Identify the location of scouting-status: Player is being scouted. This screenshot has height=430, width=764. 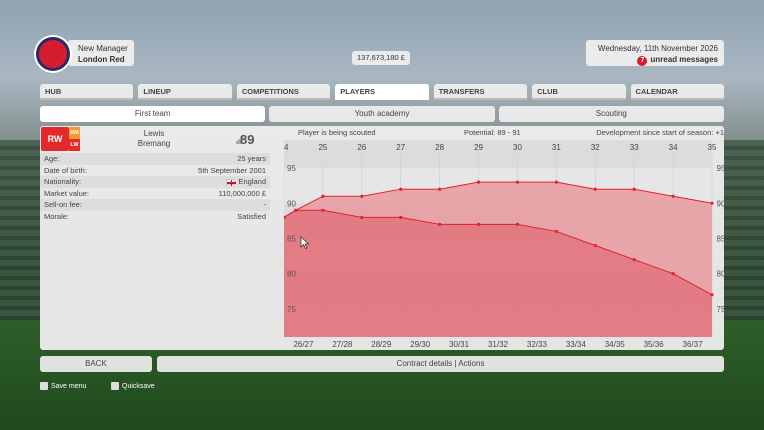
(337, 132).